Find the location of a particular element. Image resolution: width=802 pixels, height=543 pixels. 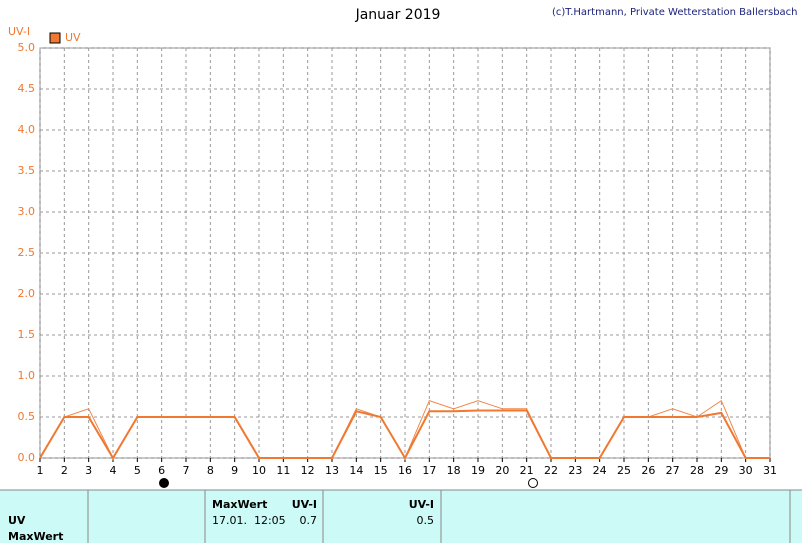

x-tick-label: 31 is located at coordinates (770, 470).